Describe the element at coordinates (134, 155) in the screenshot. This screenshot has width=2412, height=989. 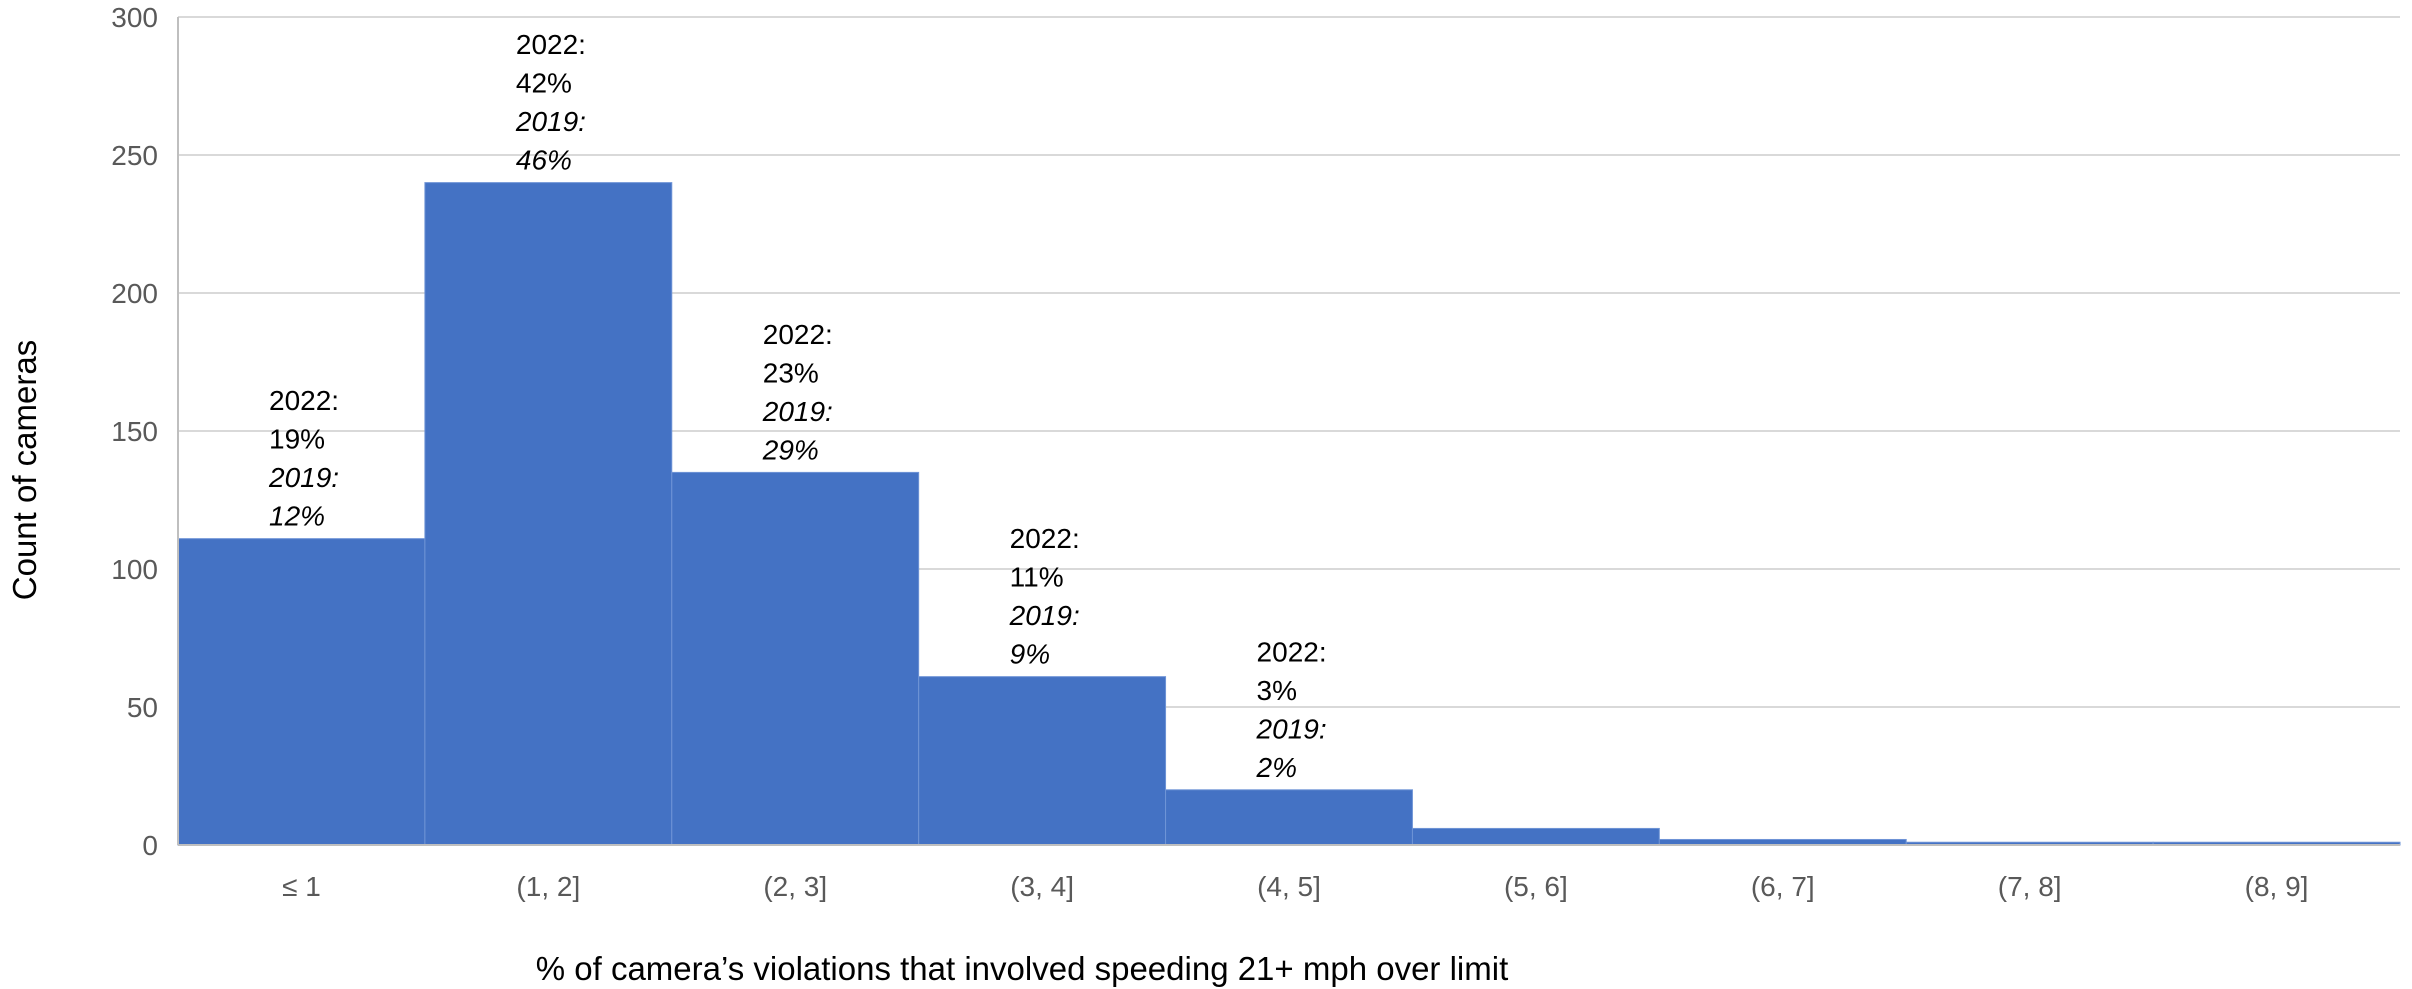
I see `y-tick-label: 250` at that location.